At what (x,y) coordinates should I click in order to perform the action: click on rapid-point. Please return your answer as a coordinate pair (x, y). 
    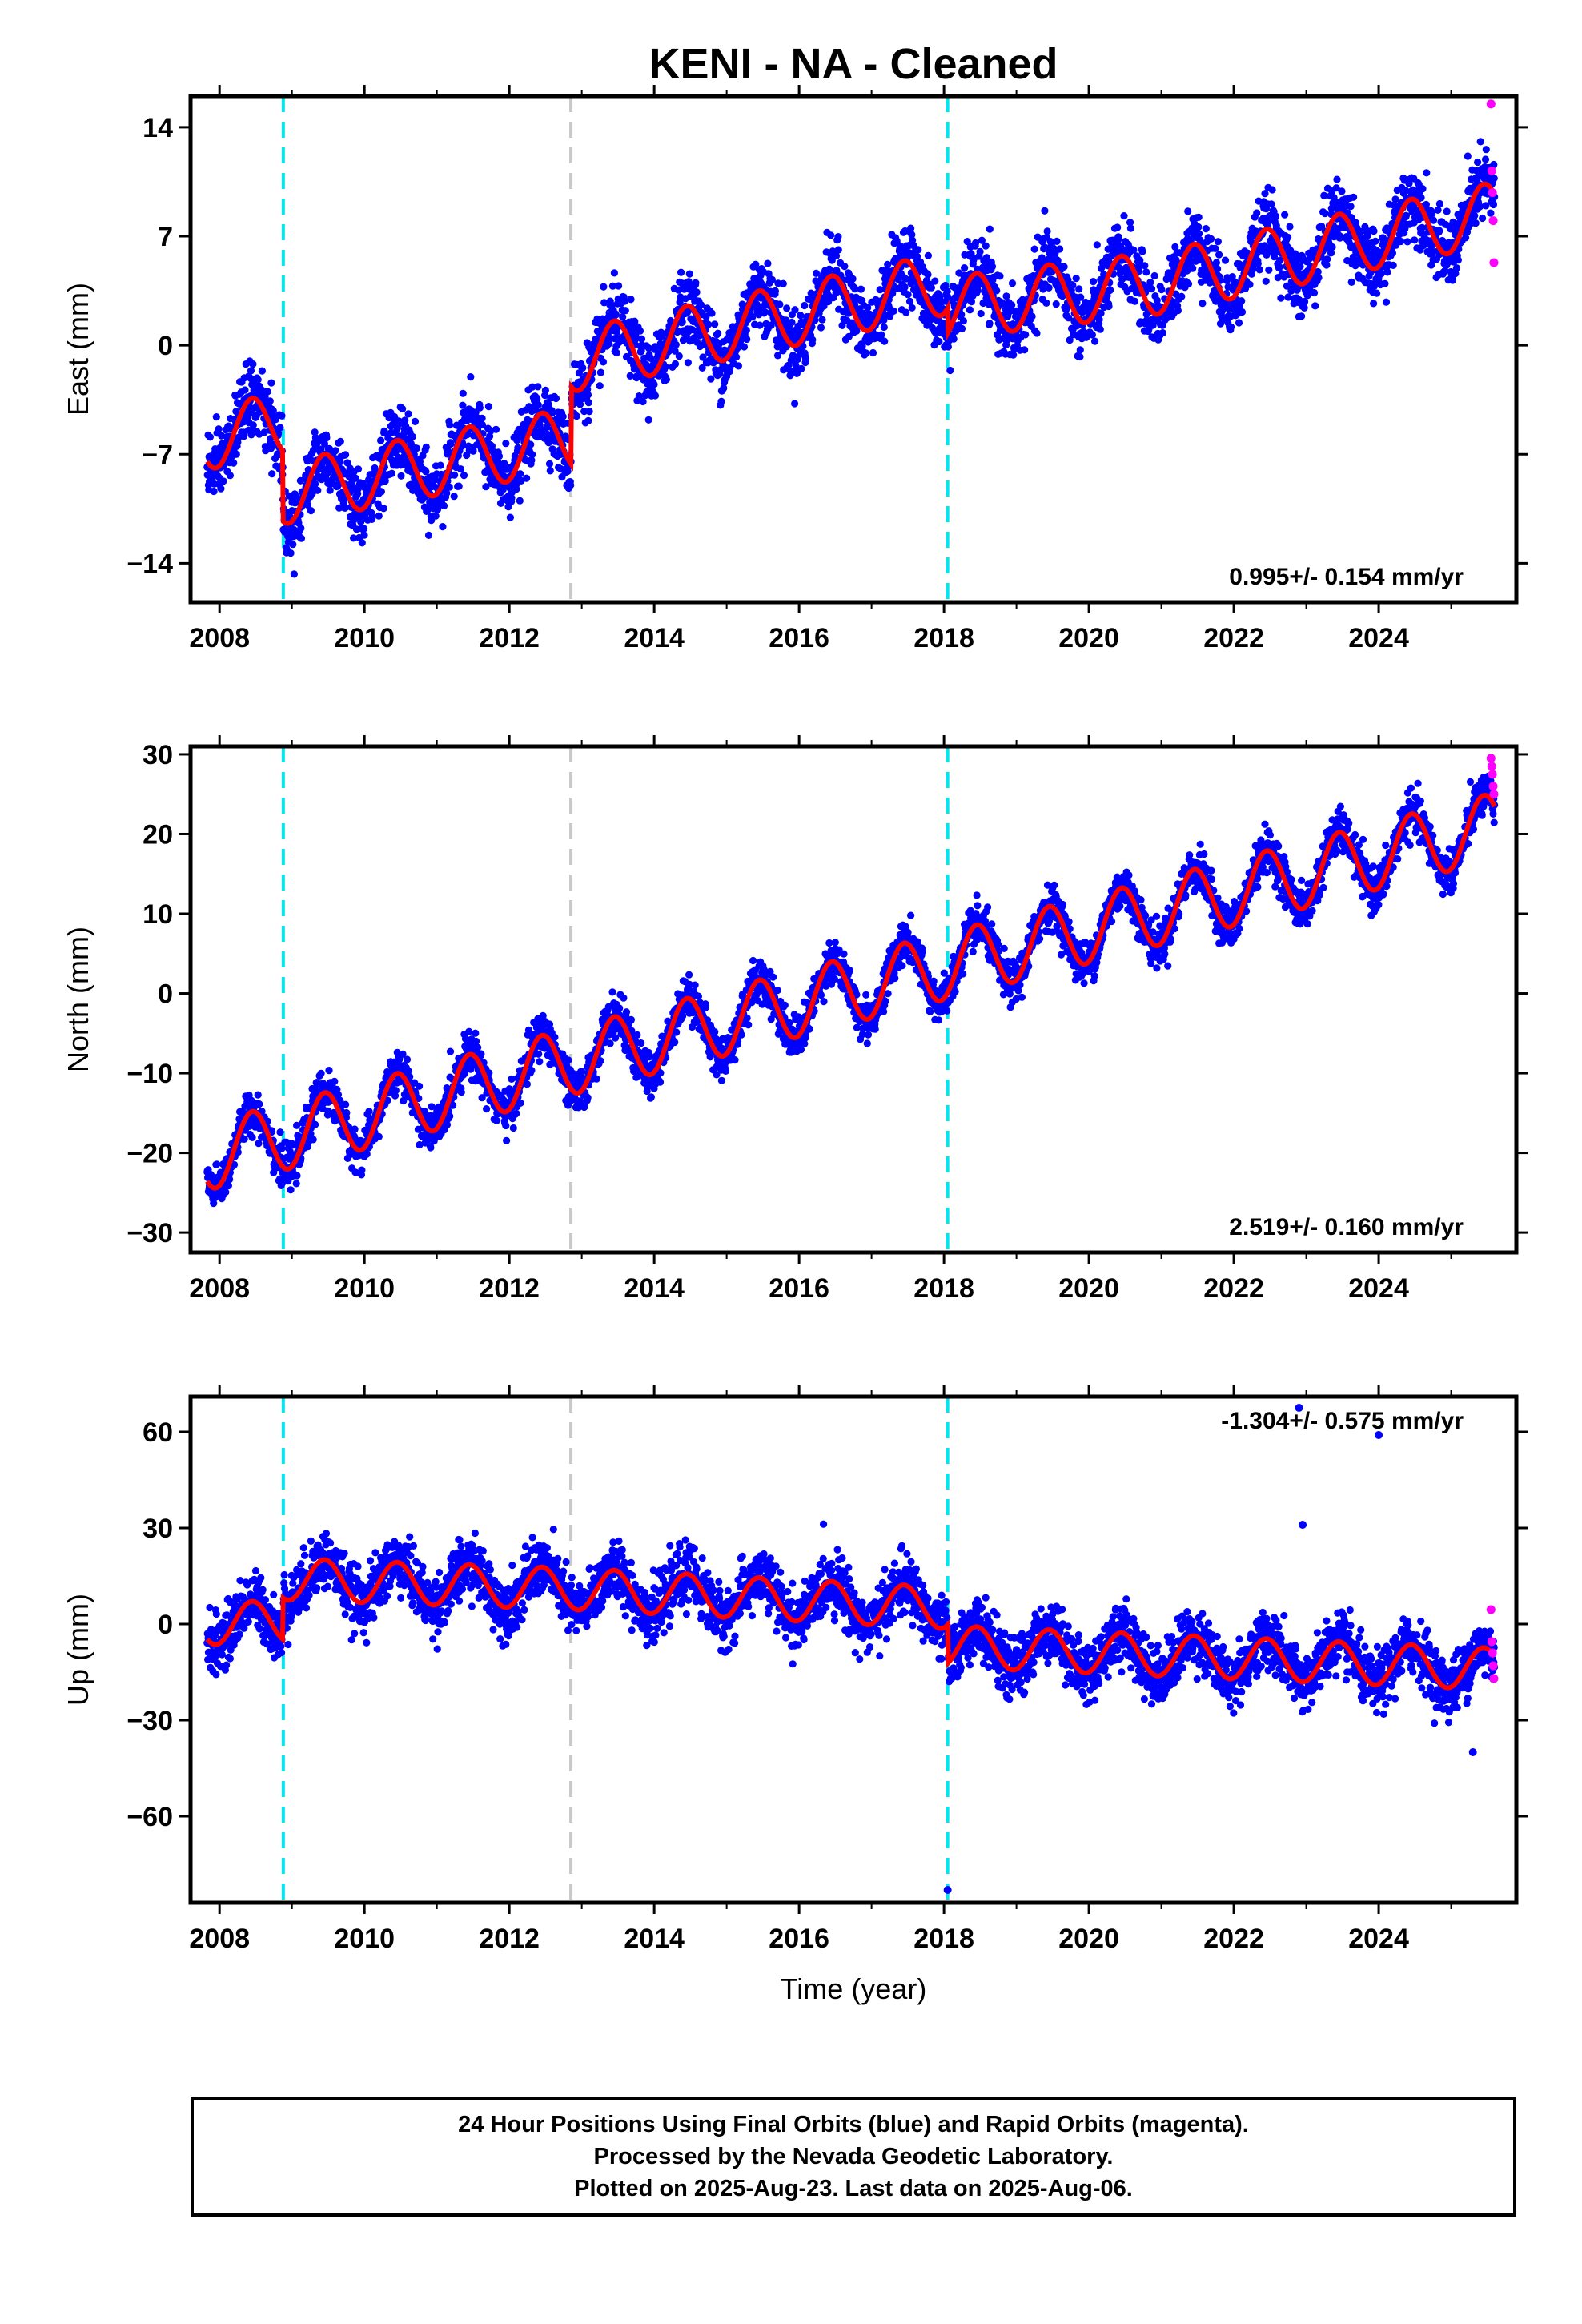
    Looking at the image, I should click on (1491, 104).